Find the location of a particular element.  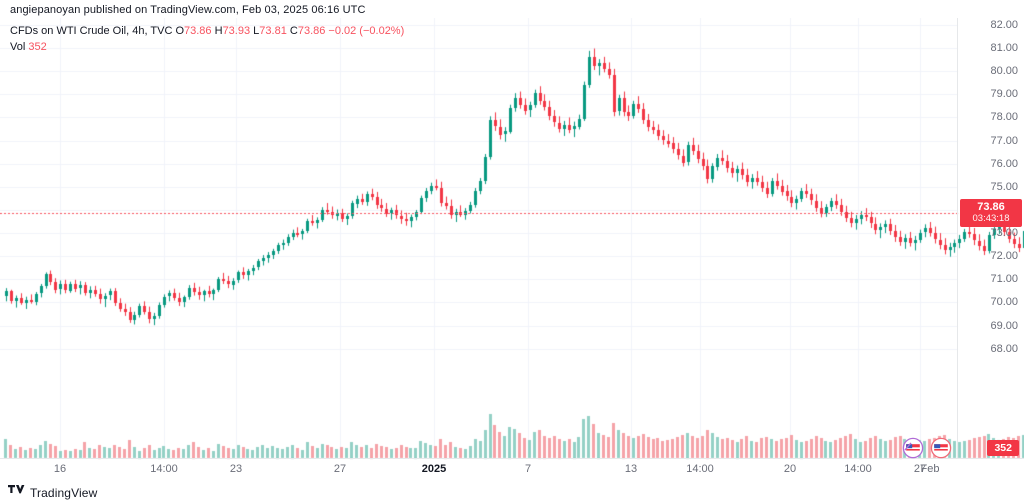

price-tick: 82.00 is located at coordinates (1004, 24).